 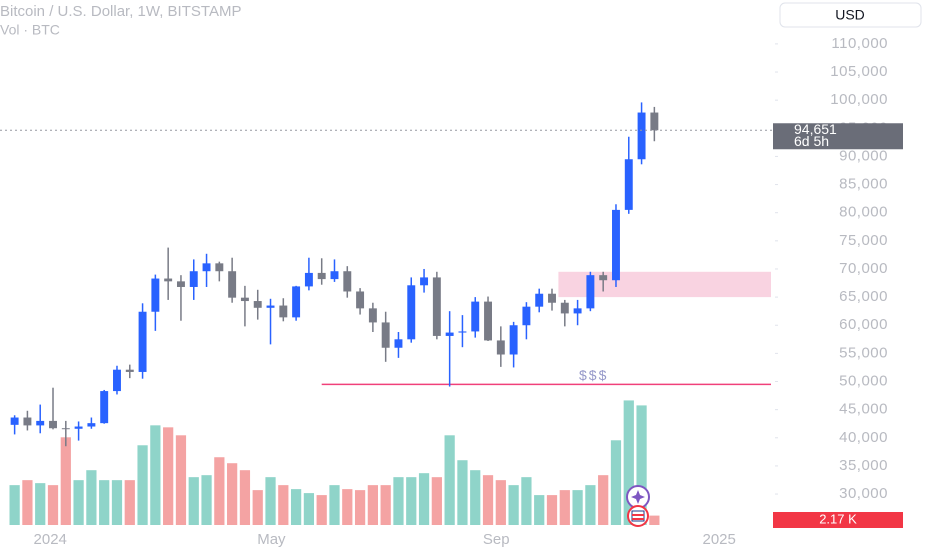 What do you see at coordinates (863, 409) in the screenshot?
I see `y-tick-label: 45,000` at bounding box center [863, 409].